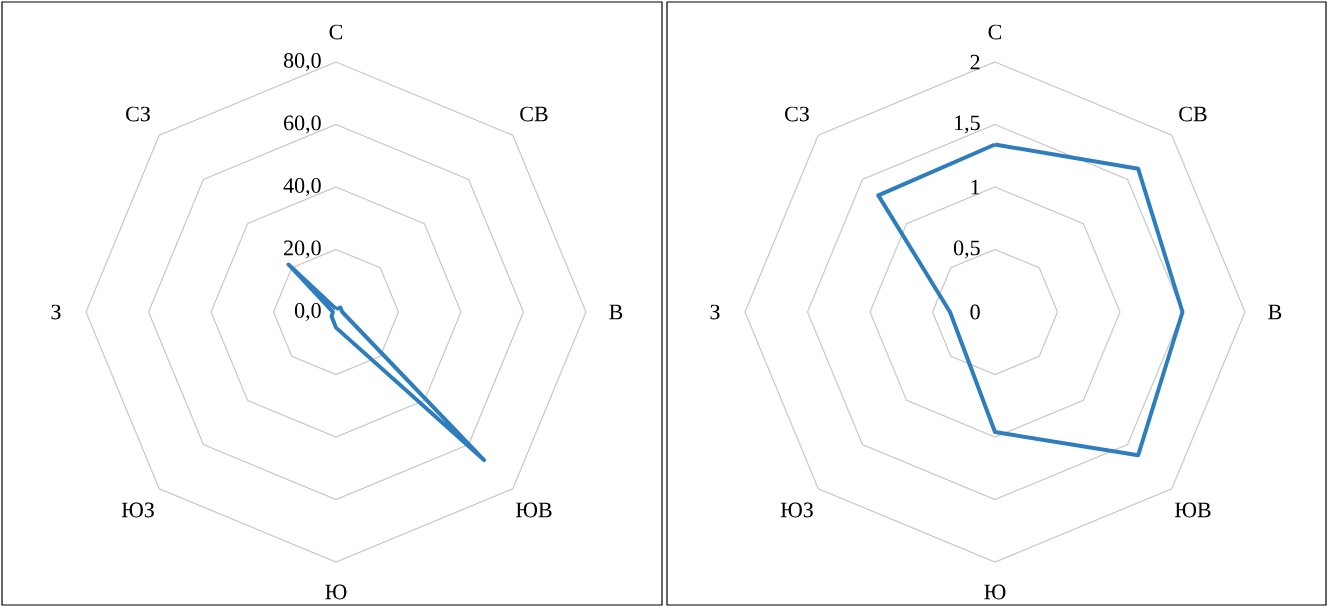 Image resolution: width=1328 pixels, height=607 pixels. I want to click on y-tick-label: 20,0, so click(302, 249).